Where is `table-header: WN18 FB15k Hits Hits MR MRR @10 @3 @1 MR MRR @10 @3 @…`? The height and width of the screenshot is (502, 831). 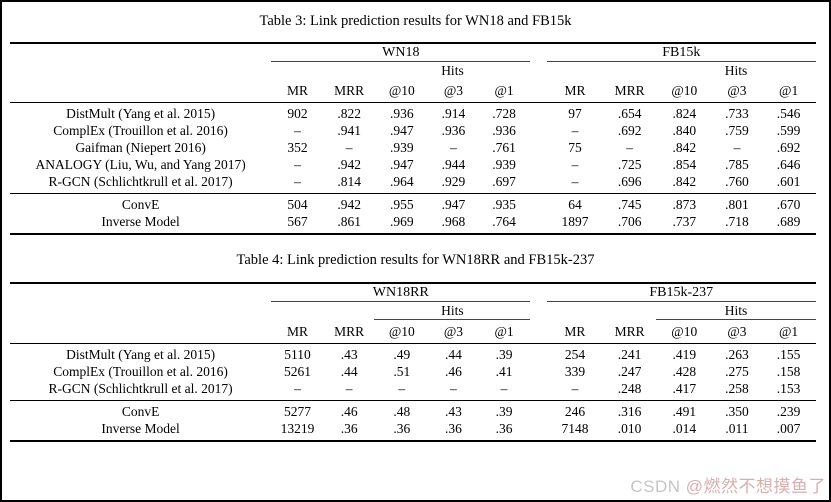
table-header: WN18 FB15k Hits Hits MR MRR @10 @3 @1 MR MRR @10 @3 @… is located at coordinates (413, 73).